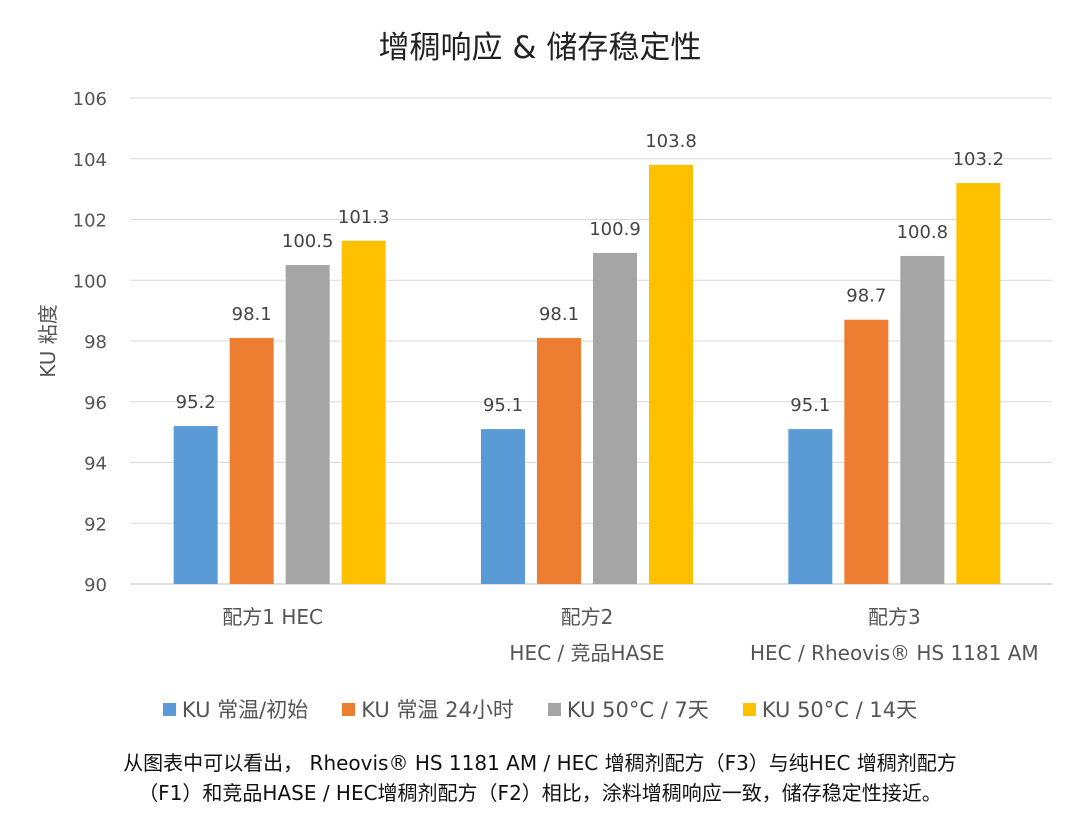  I want to click on x-category-label: 配方2 HEC / 竞品HASE, so click(587, 635).